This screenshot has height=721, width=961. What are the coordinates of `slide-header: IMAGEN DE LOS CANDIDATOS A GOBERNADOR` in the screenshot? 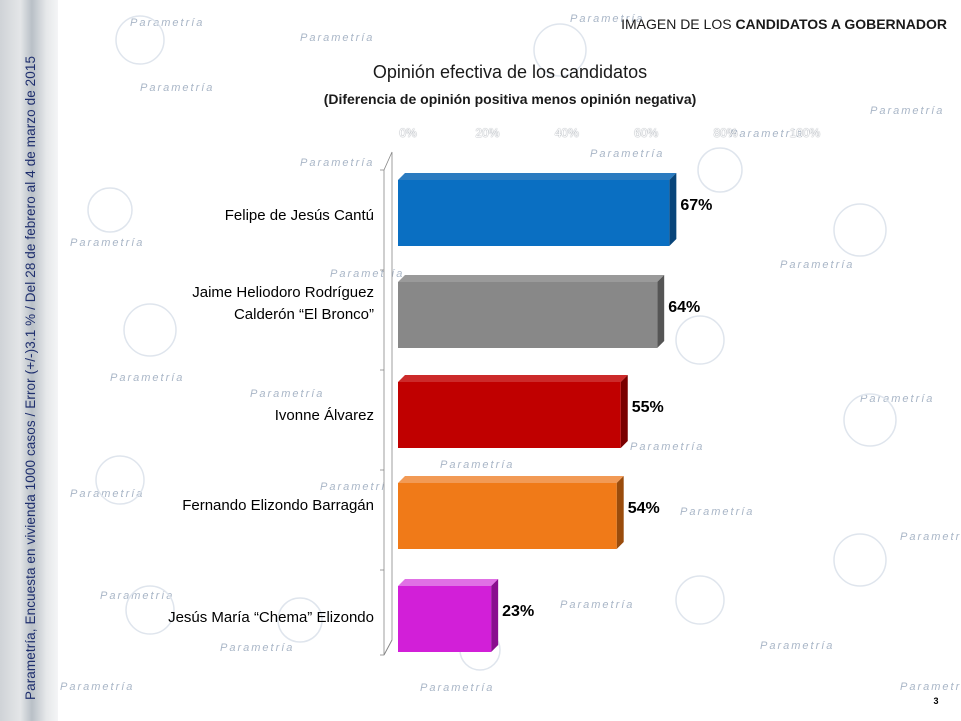 It's located at (784, 24).